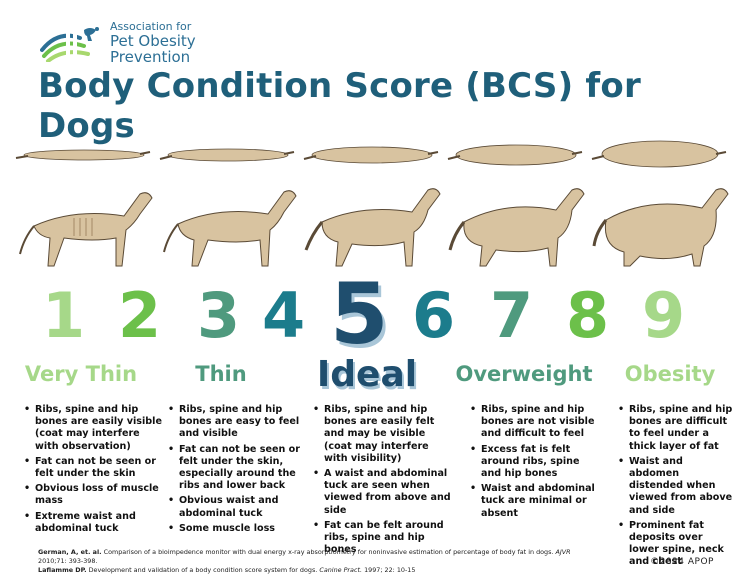 This screenshot has height=580, width=750. What do you see at coordinates (516, 205) in the screenshot?
I see `dog-bcs-7-icon` at bounding box center [516, 205].